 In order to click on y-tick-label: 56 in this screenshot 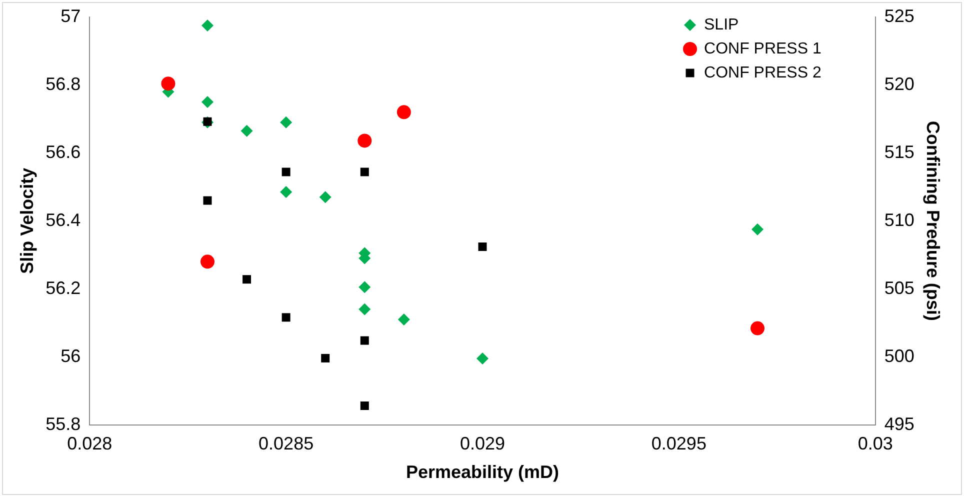, I will do `click(70, 356)`.